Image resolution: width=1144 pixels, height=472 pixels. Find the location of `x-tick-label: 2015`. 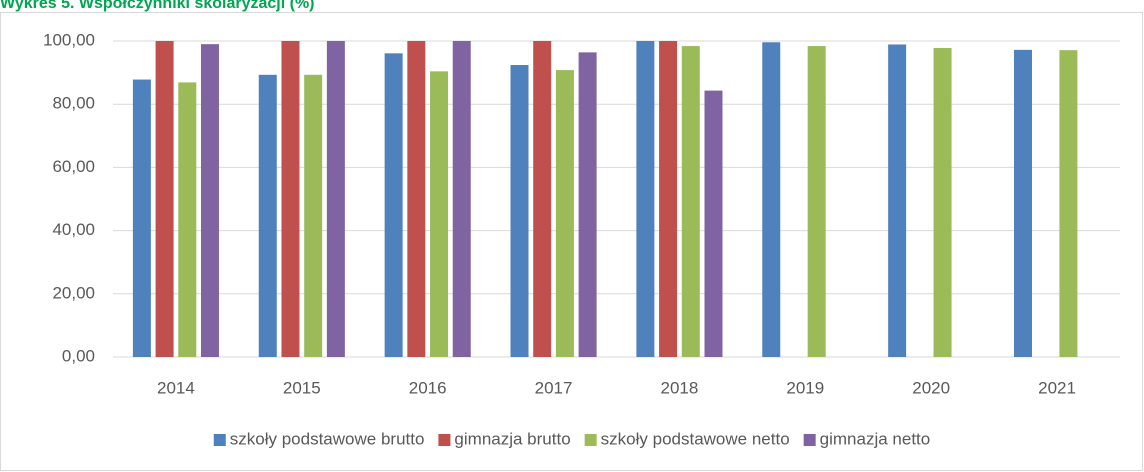

x-tick-label: 2015 is located at coordinates (302, 387).